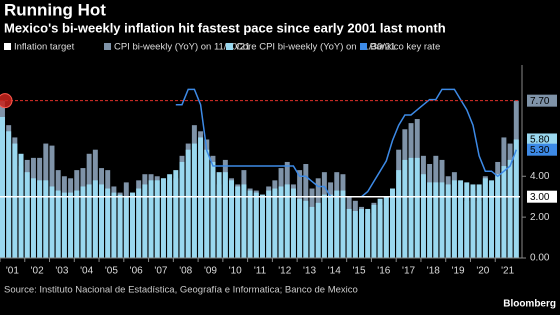 The width and height of the screenshot is (560, 315). I want to click on x-tick-label: '08, so click(185, 271).